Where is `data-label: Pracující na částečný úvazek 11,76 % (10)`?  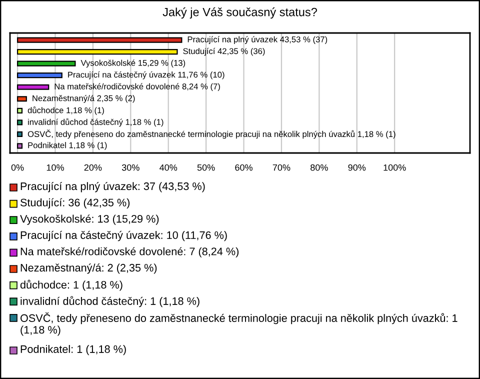 data-label: Pracující na částečný úvazek 11,76 % (10) is located at coordinates (146, 75).